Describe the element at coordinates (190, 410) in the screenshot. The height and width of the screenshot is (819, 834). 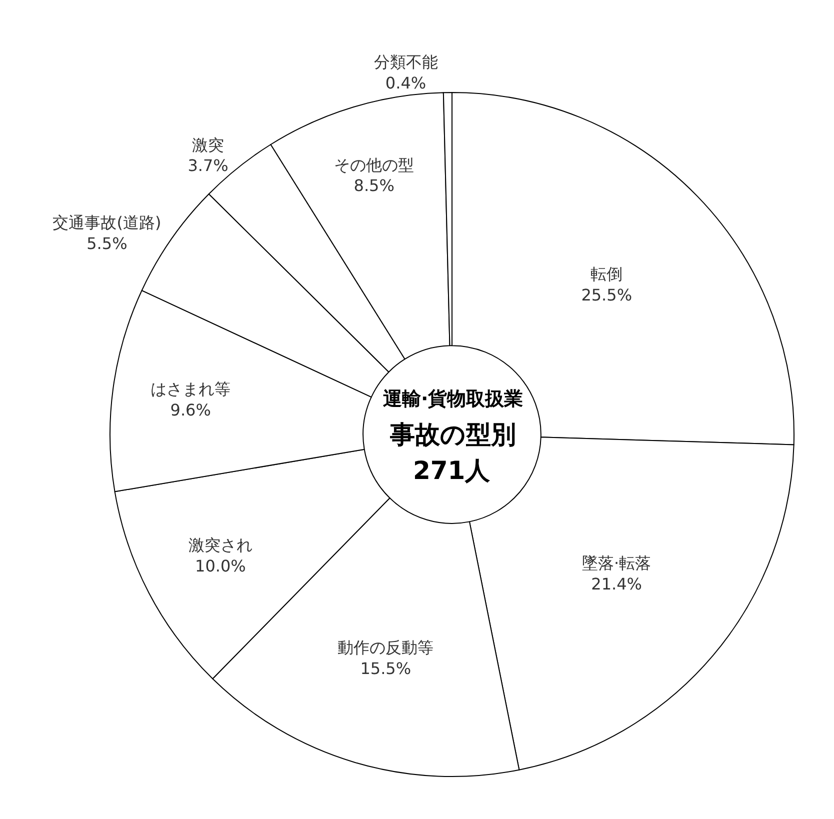
I see `data-label: 9.6%` at that location.